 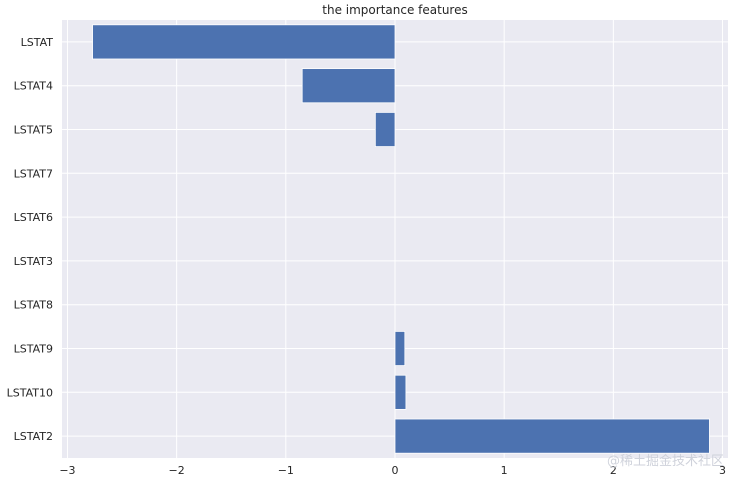 I want to click on bar-lstat9, so click(x=400, y=348).